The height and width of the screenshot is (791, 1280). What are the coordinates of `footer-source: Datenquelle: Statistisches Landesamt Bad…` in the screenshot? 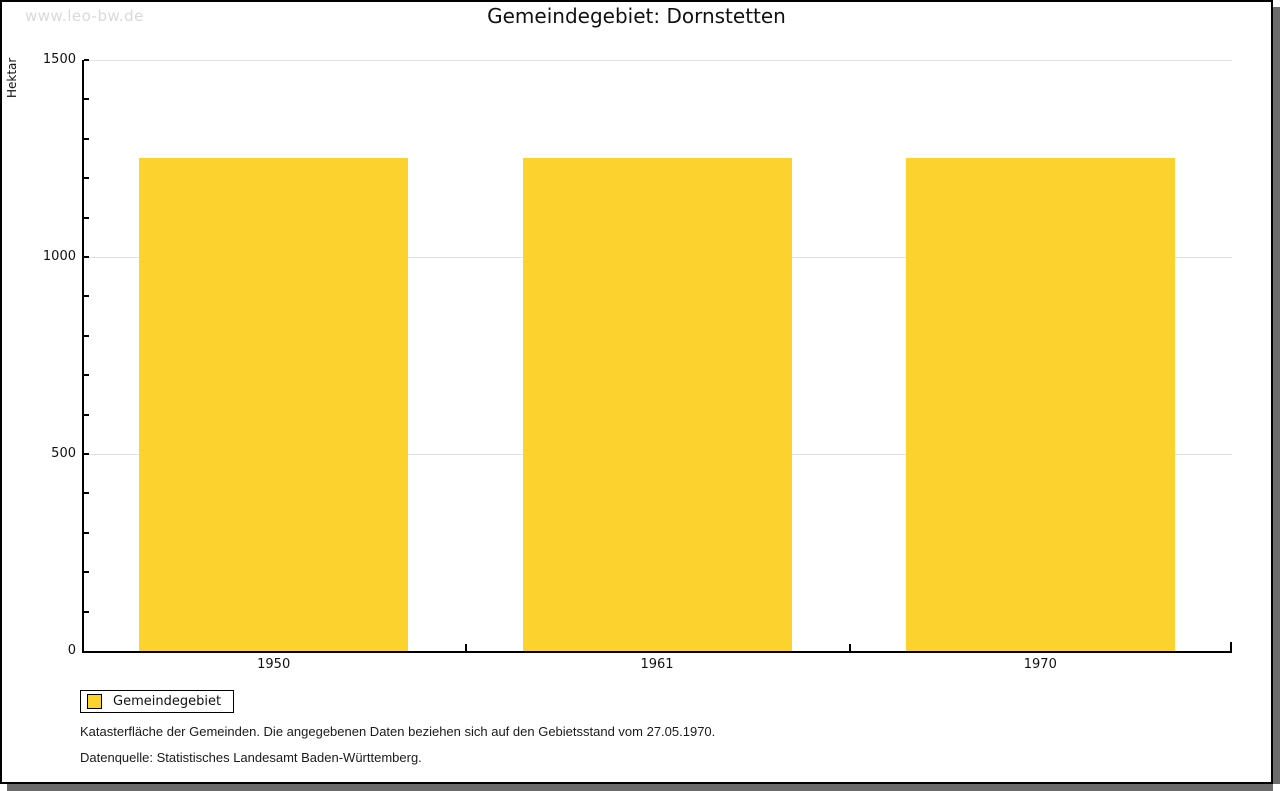 It's located at (251, 757).